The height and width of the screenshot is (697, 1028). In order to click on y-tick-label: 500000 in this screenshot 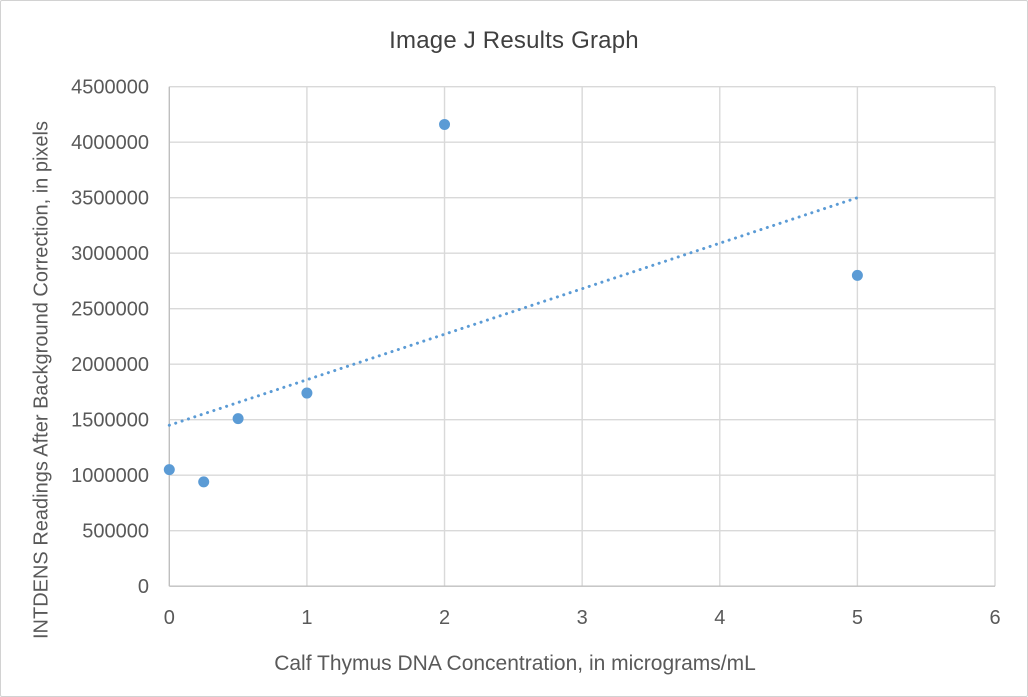, I will do `click(115, 532)`.